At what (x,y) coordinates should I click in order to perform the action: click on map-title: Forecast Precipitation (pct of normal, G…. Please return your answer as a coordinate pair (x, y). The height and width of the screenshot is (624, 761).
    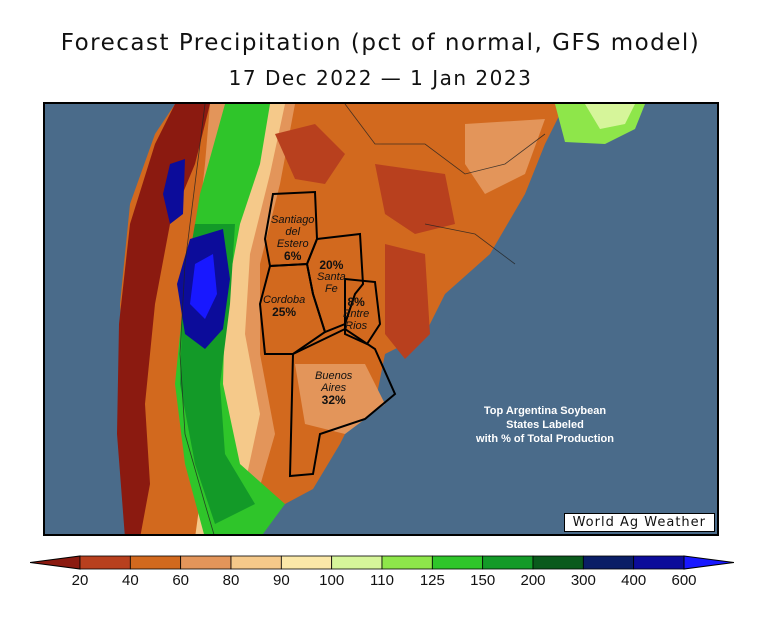
    Looking at the image, I should click on (380, 43).